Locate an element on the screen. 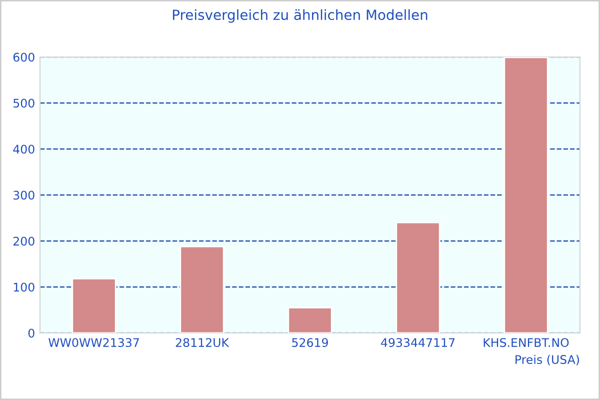 The width and height of the screenshot is (600, 400). x-tick-label: KHS.ENFBT.NO is located at coordinates (526, 342).